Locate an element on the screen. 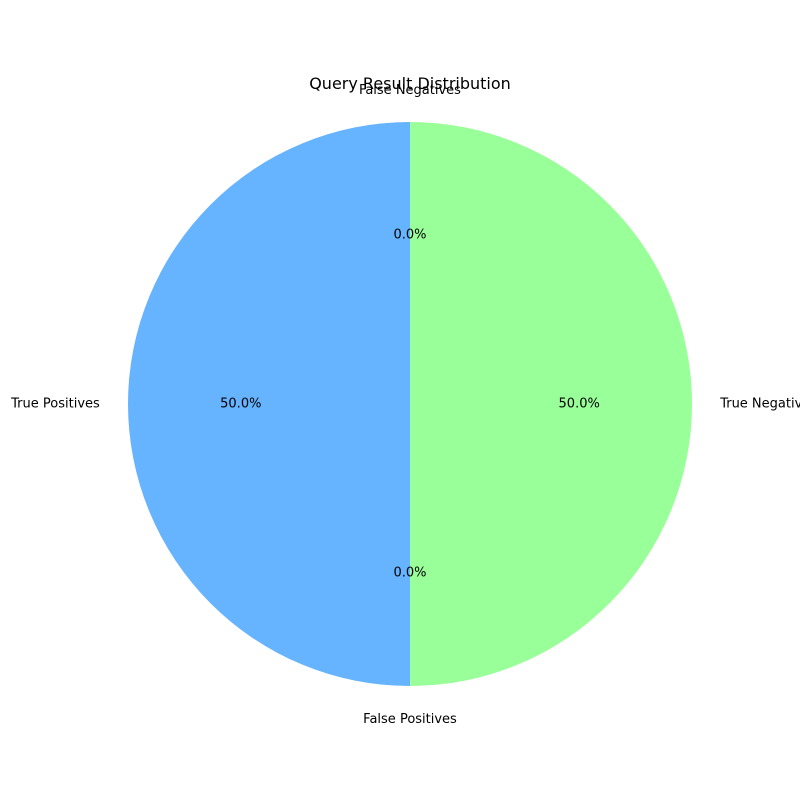 This screenshot has height=800, width=800. percent-label-false-negatives: 0.0% is located at coordinates (409, 234).